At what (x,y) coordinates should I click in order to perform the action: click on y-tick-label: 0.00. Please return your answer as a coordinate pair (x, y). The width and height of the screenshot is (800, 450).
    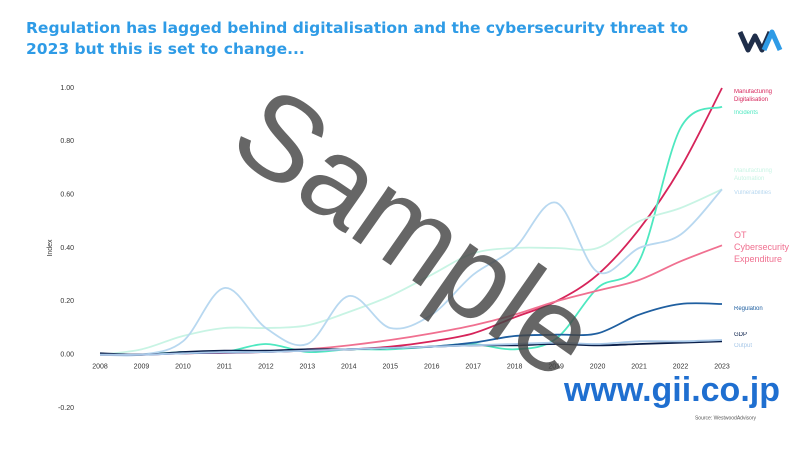
    Looking at the image, I should click on (67, 355).